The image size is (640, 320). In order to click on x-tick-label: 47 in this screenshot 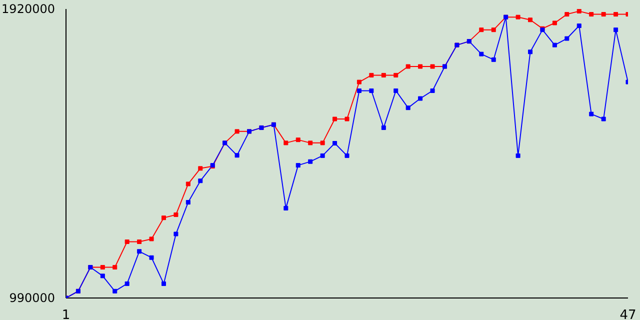, I will do `click(628, 314)`.